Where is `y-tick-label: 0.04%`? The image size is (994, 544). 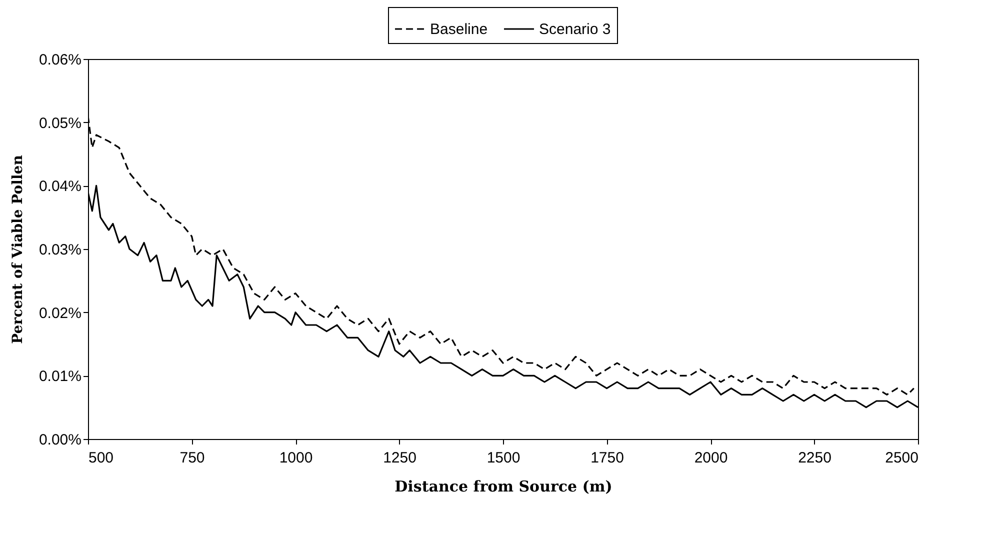 y-tick-label: 0.04% is located at coordinates (60, 187).